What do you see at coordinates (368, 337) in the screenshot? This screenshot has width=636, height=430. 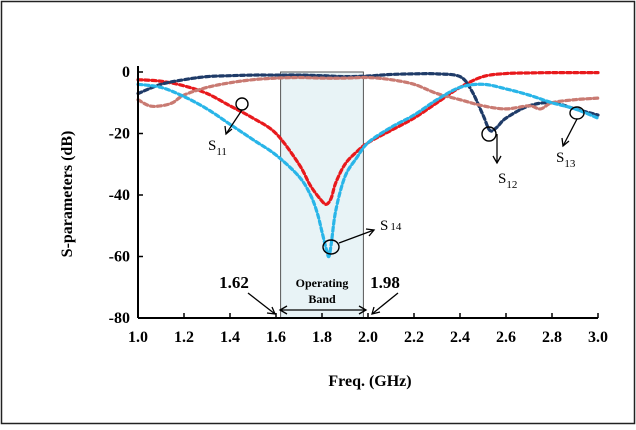 I see `x-tick-label: 2.0` at bounding box center [368, 337].